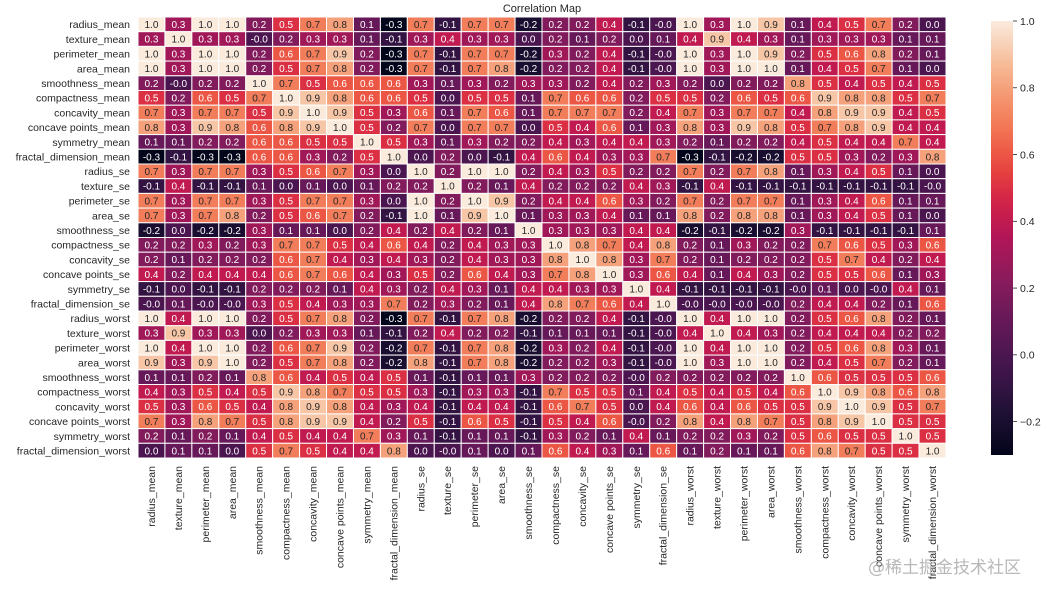 The height and width of the screenshot is (593, 1051). Describe the element at coordinates (92, 55) in the screenshot. I see `y-tick-label: perimeter_mean` at that location.